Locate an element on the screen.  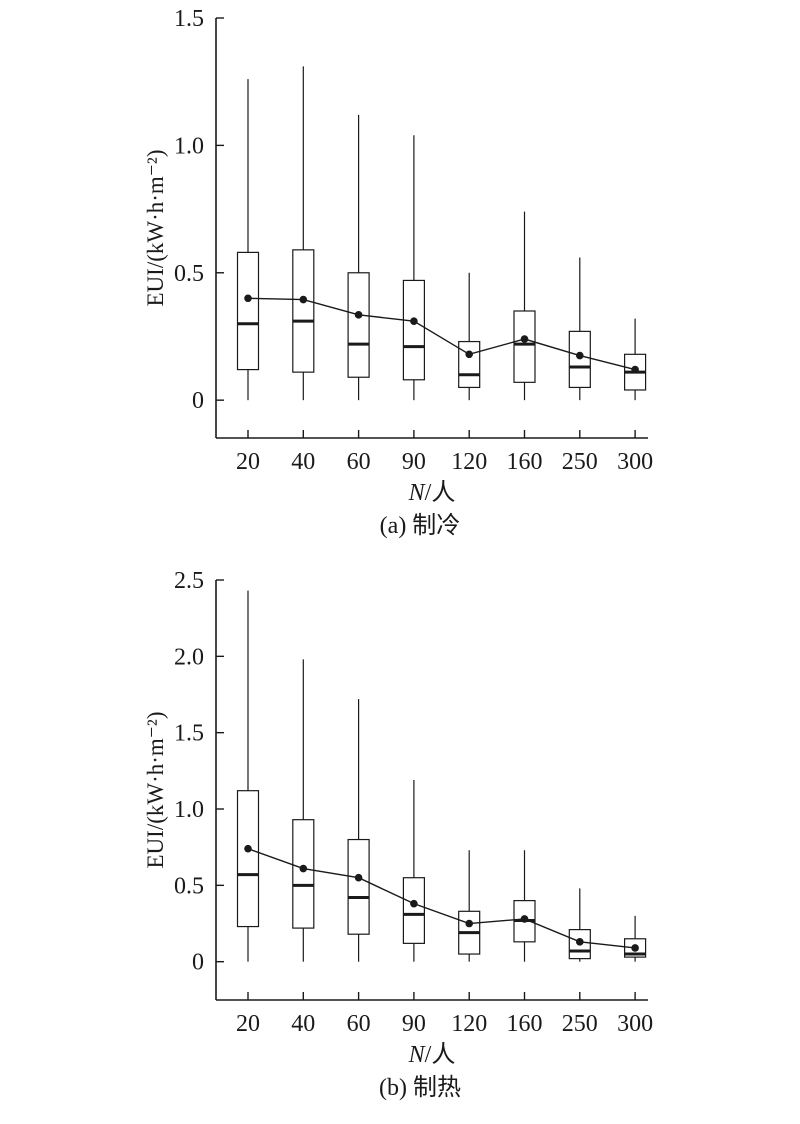
panel-caption: (b) 制热 is located at coordinates (420, 1087).